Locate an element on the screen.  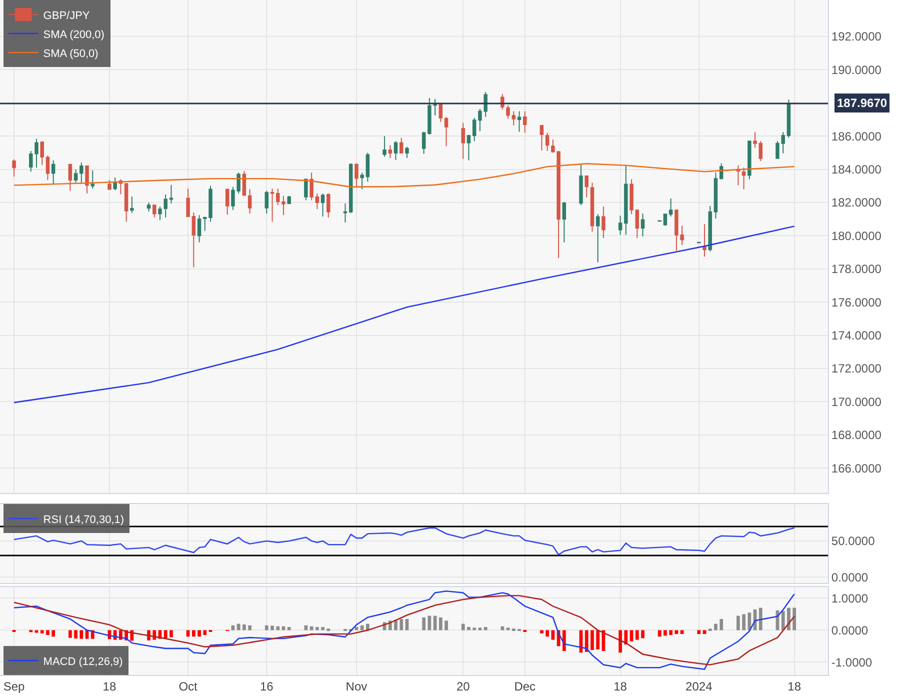
x-tick-label: Nov is located at coordinates (357, 686).